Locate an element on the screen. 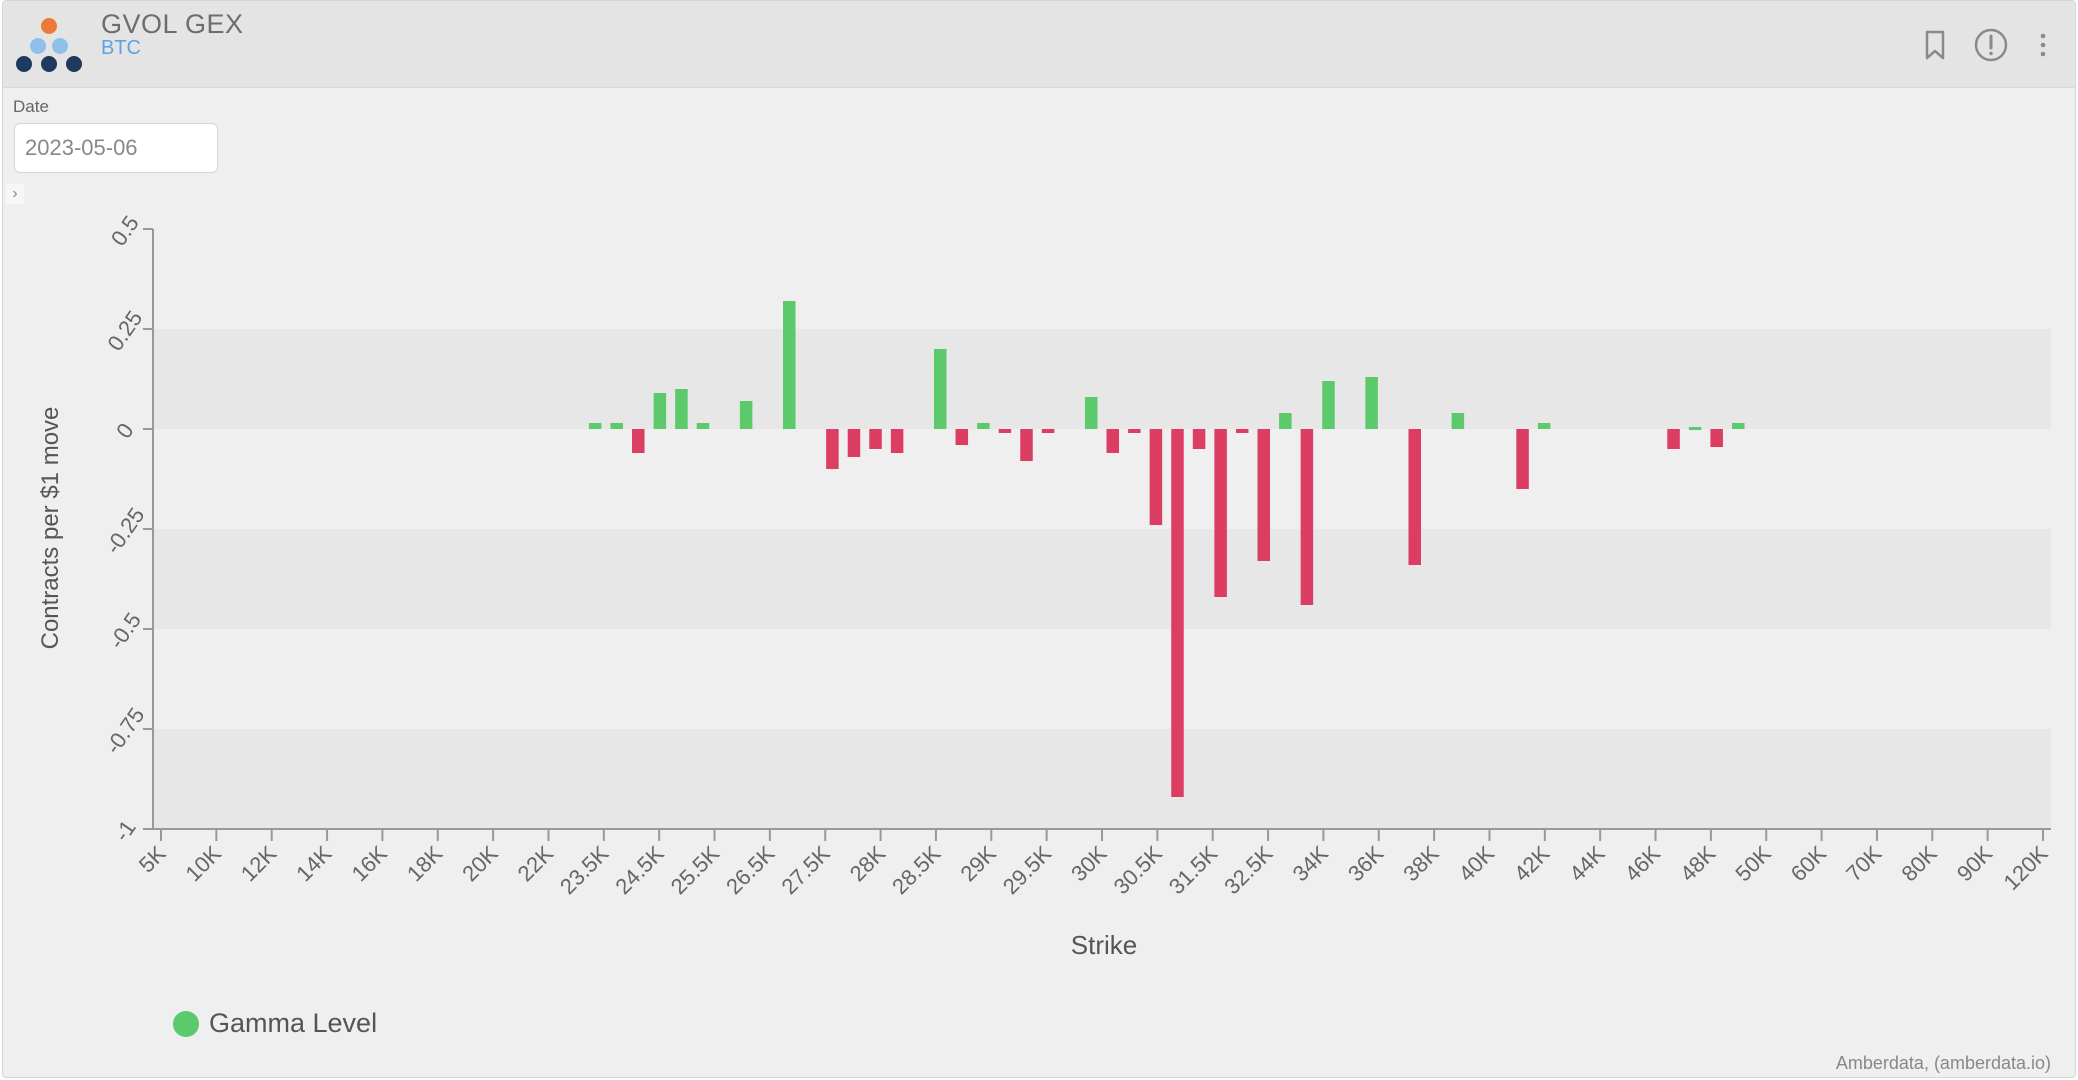 Image resolution: width=2078 pixels, height=1080 pixels. x-axis-title: Strike is located at coordinates (1104, 945).